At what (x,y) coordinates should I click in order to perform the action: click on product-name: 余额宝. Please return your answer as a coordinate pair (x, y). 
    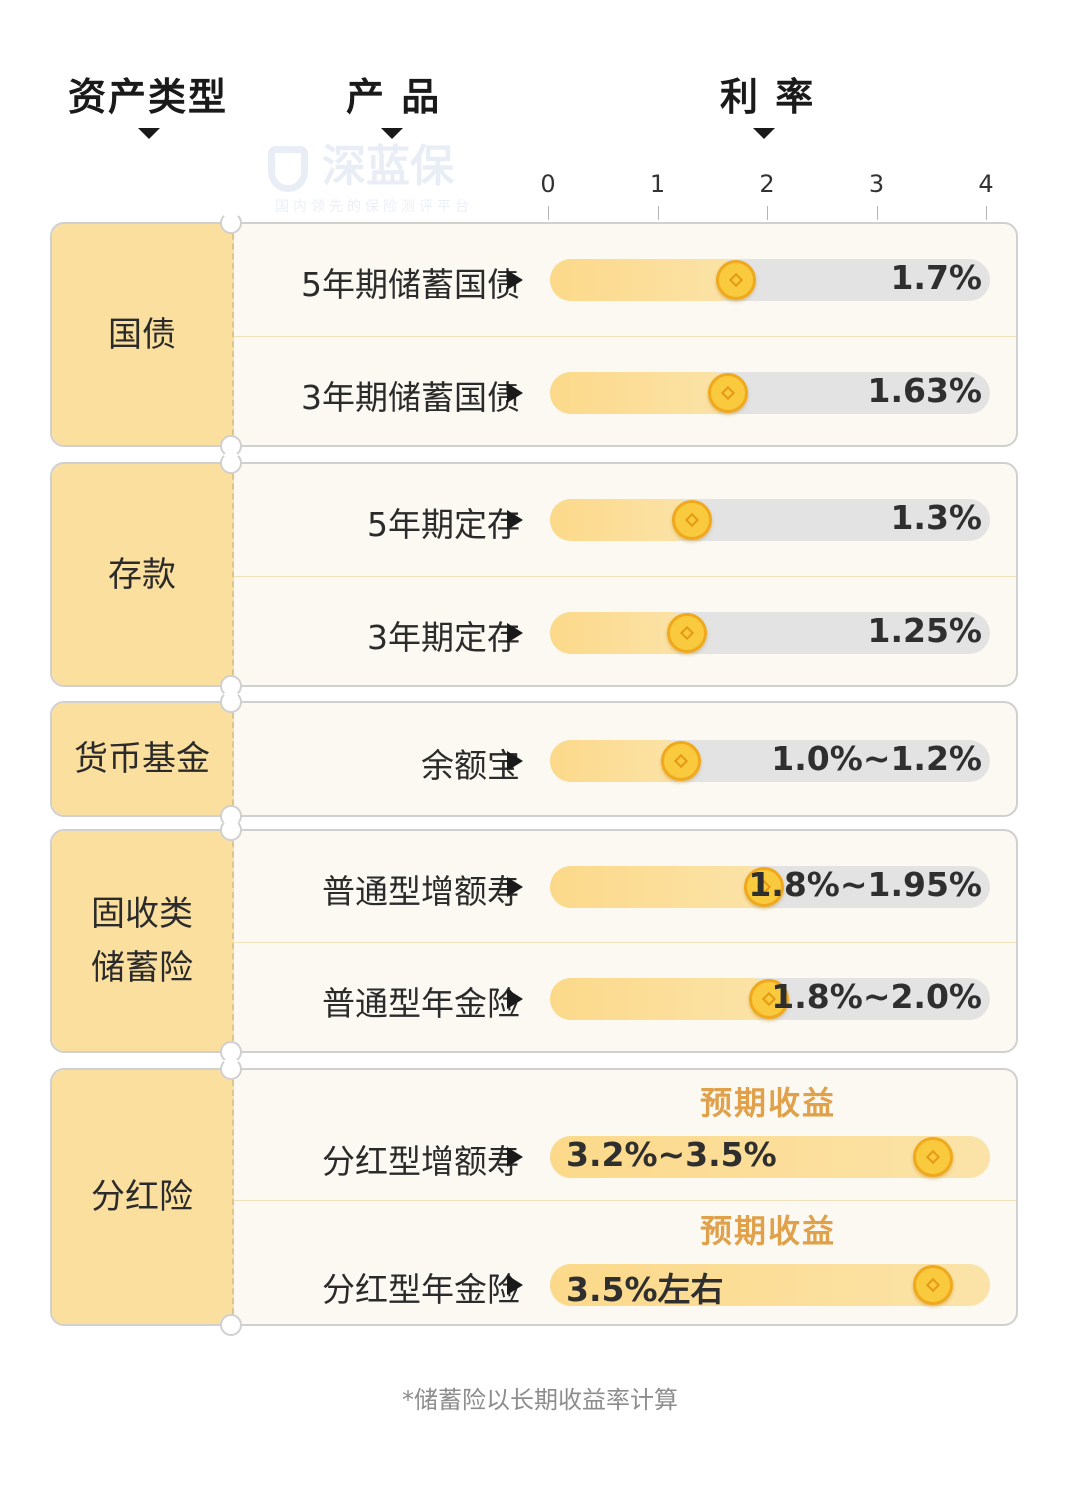
    Looking at the image, I should click on (470, 765).